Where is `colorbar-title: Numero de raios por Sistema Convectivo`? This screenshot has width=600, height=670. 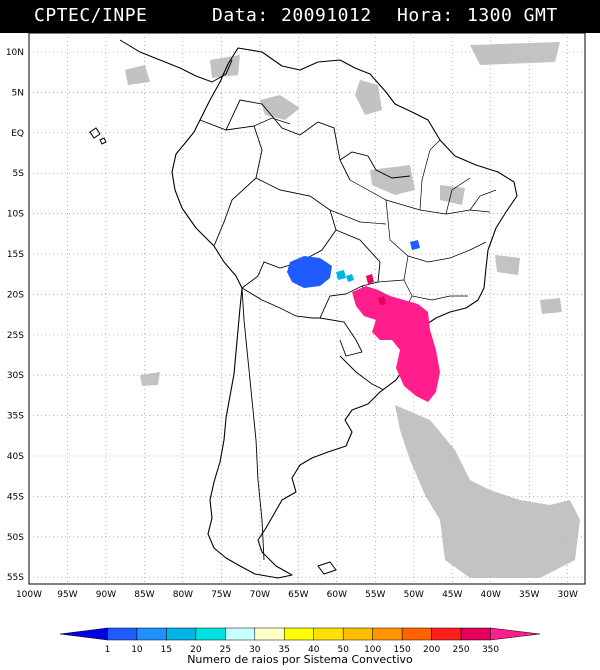 colorbar-title: Numero de raios por Sistema Convectivo is located at coordinates (300, 659).